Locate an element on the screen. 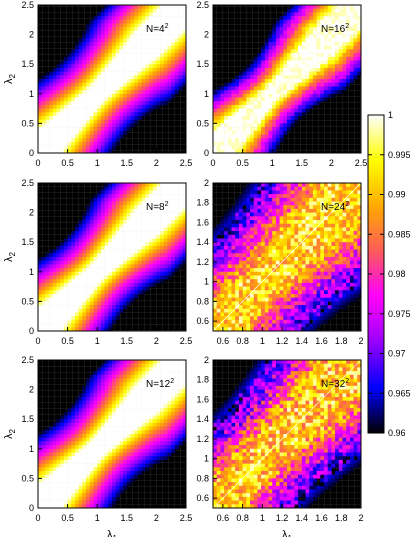 The width and height of the screenshot is (415, 537). x-tick-label: 0.5 is located at coordinates (67, 163).